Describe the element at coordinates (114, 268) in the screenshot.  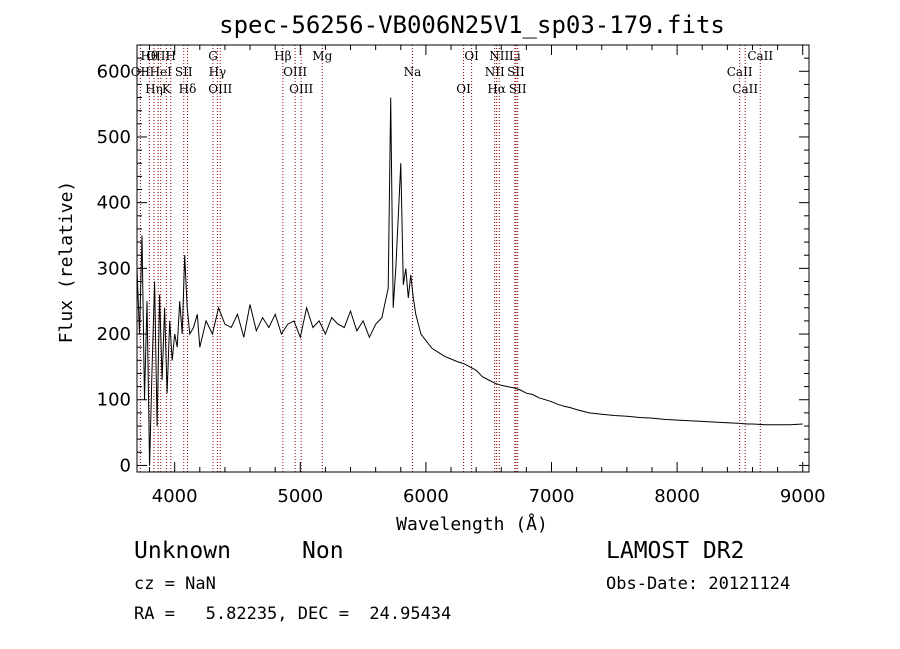
I see `y-tick-label: 300` at that location.